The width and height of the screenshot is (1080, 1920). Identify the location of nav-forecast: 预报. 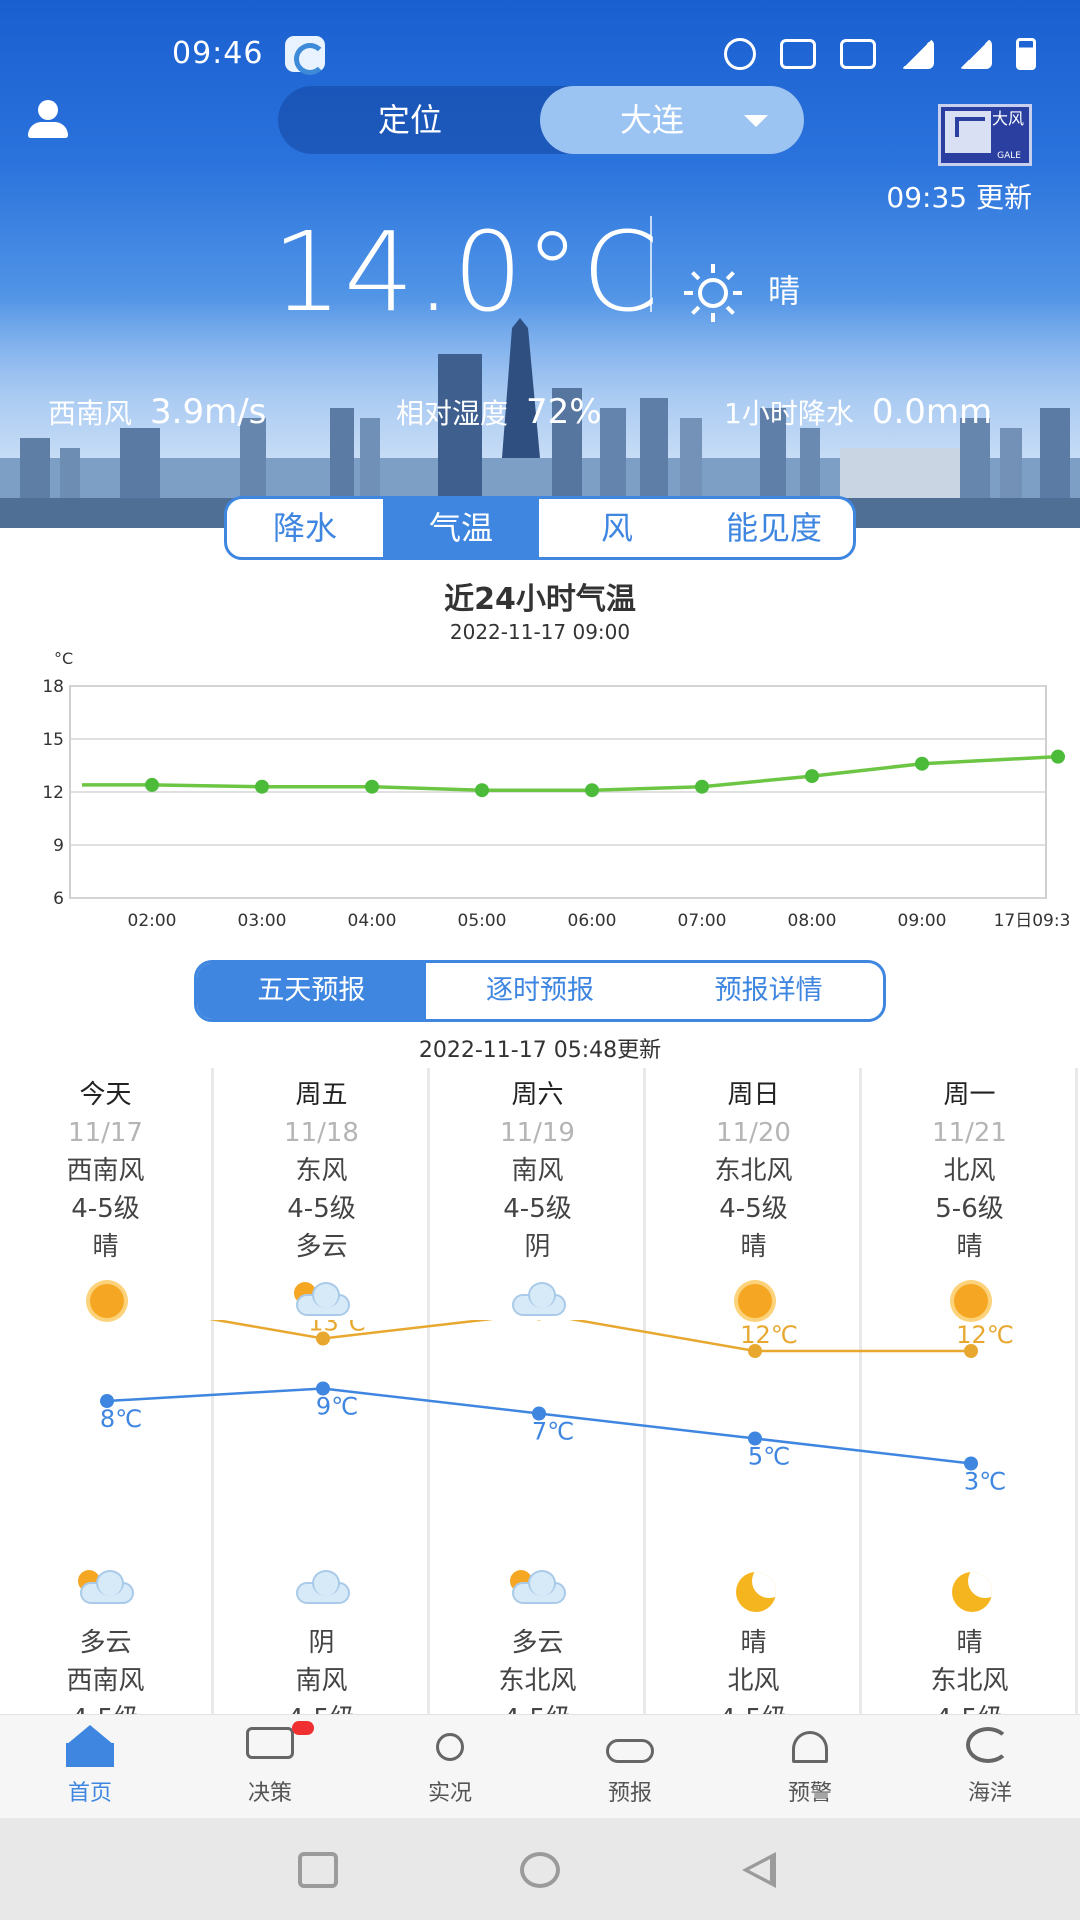
(630, 1767).